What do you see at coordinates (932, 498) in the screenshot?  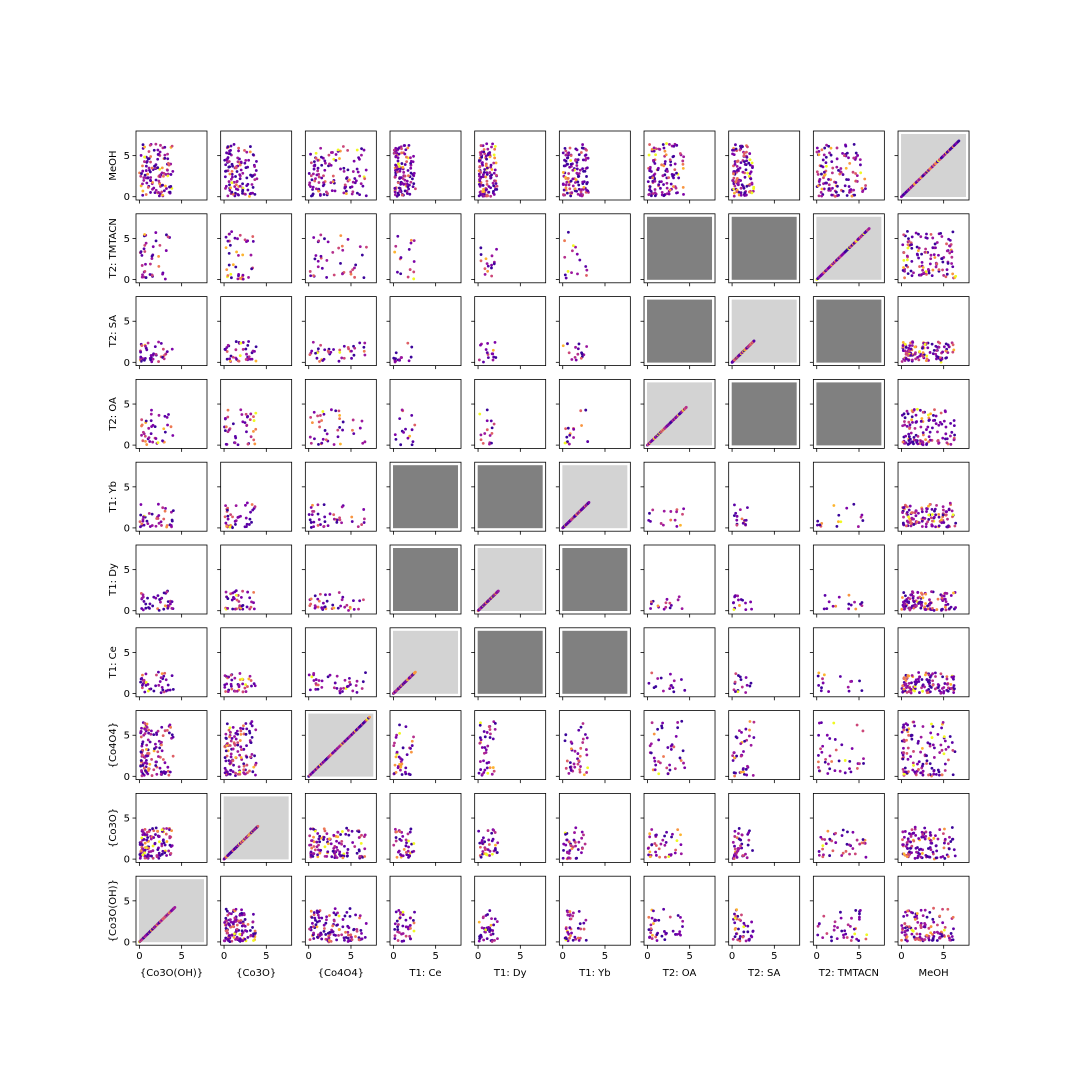 I see `subplot-t1-yb-vs-meoh` at bounding box center [932, 498].